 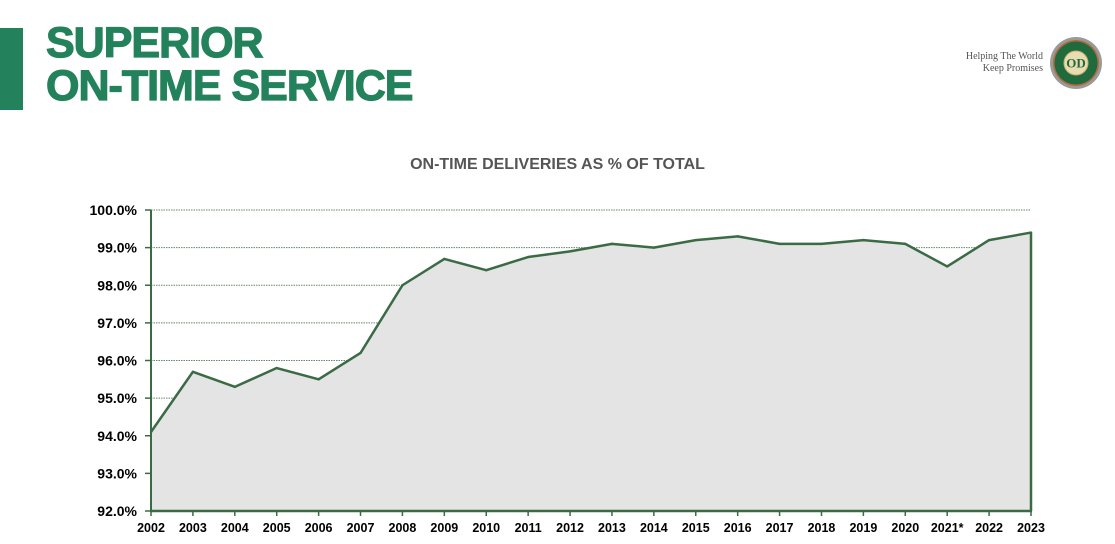 I want to click on x-tick-label: 2003, so click(x=193, y=528).